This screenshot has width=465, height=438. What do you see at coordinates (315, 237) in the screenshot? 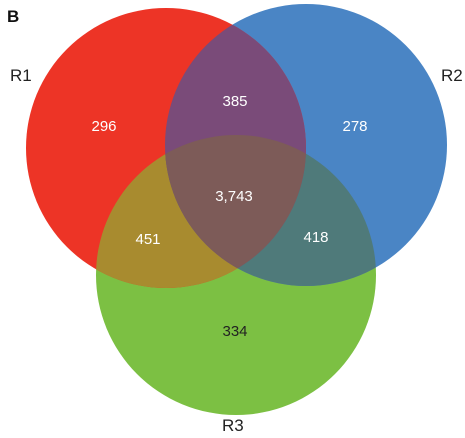
I see `count-r2-r3: 418` at bounding box center [315, 237].